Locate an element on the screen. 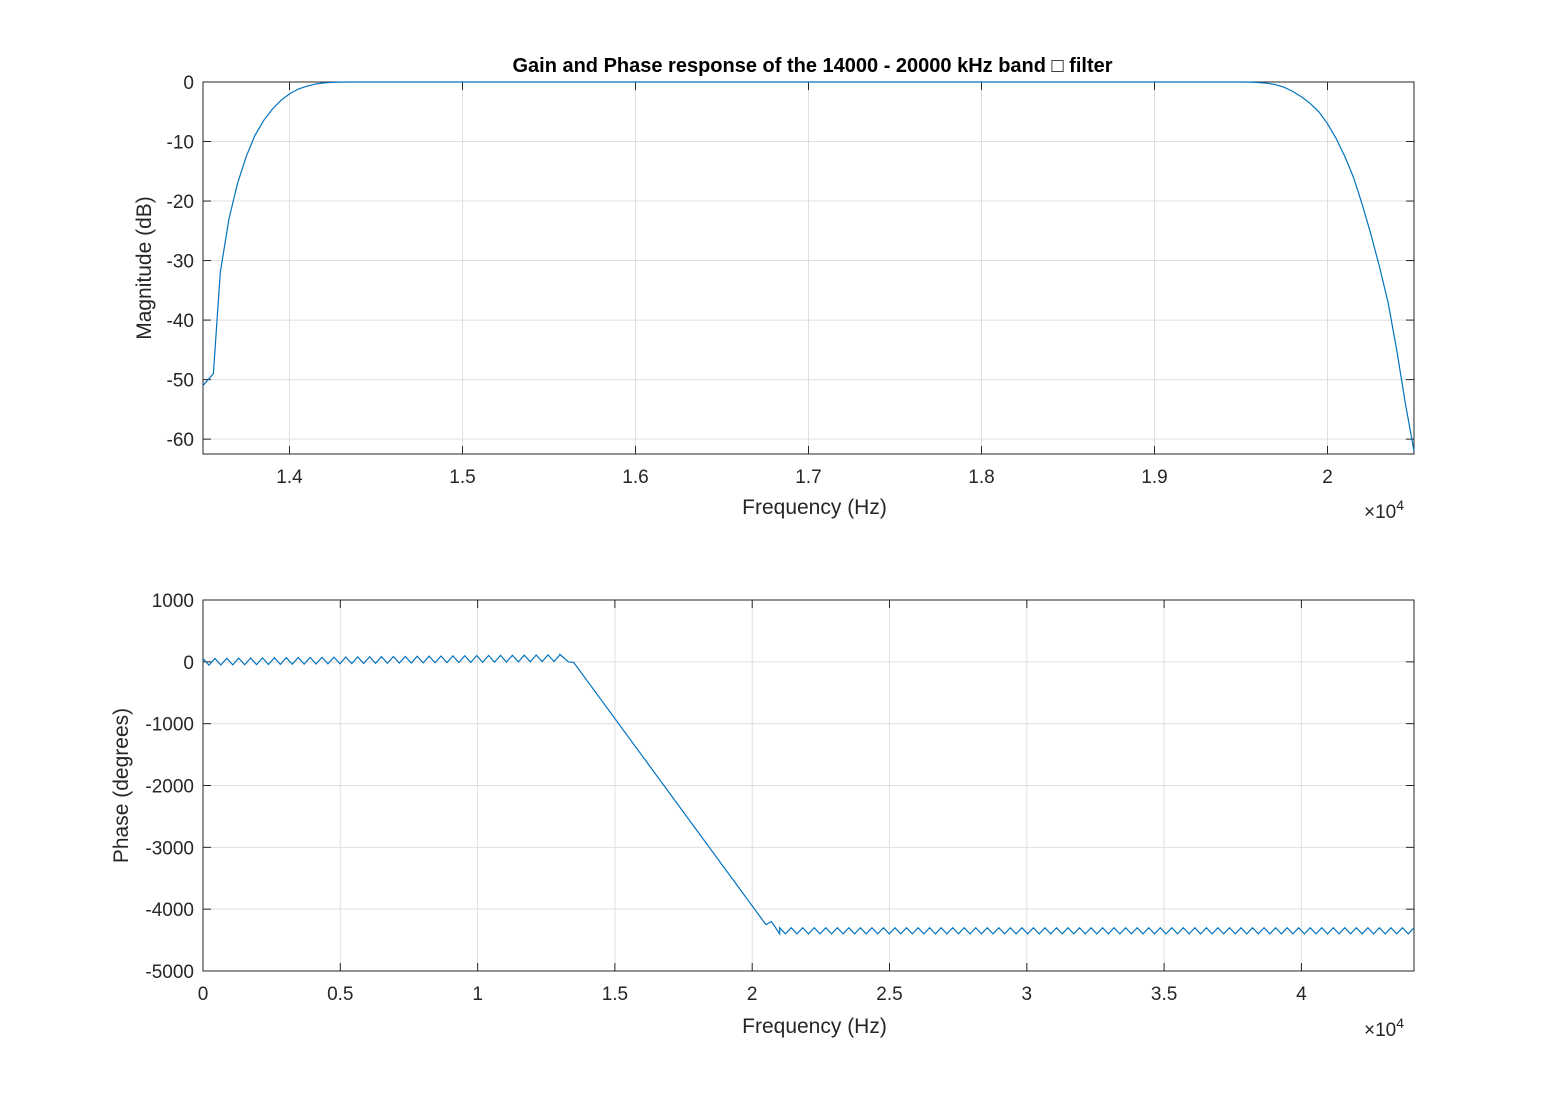  x-tick-label: 1.7 is located at coordinates (808, 477).